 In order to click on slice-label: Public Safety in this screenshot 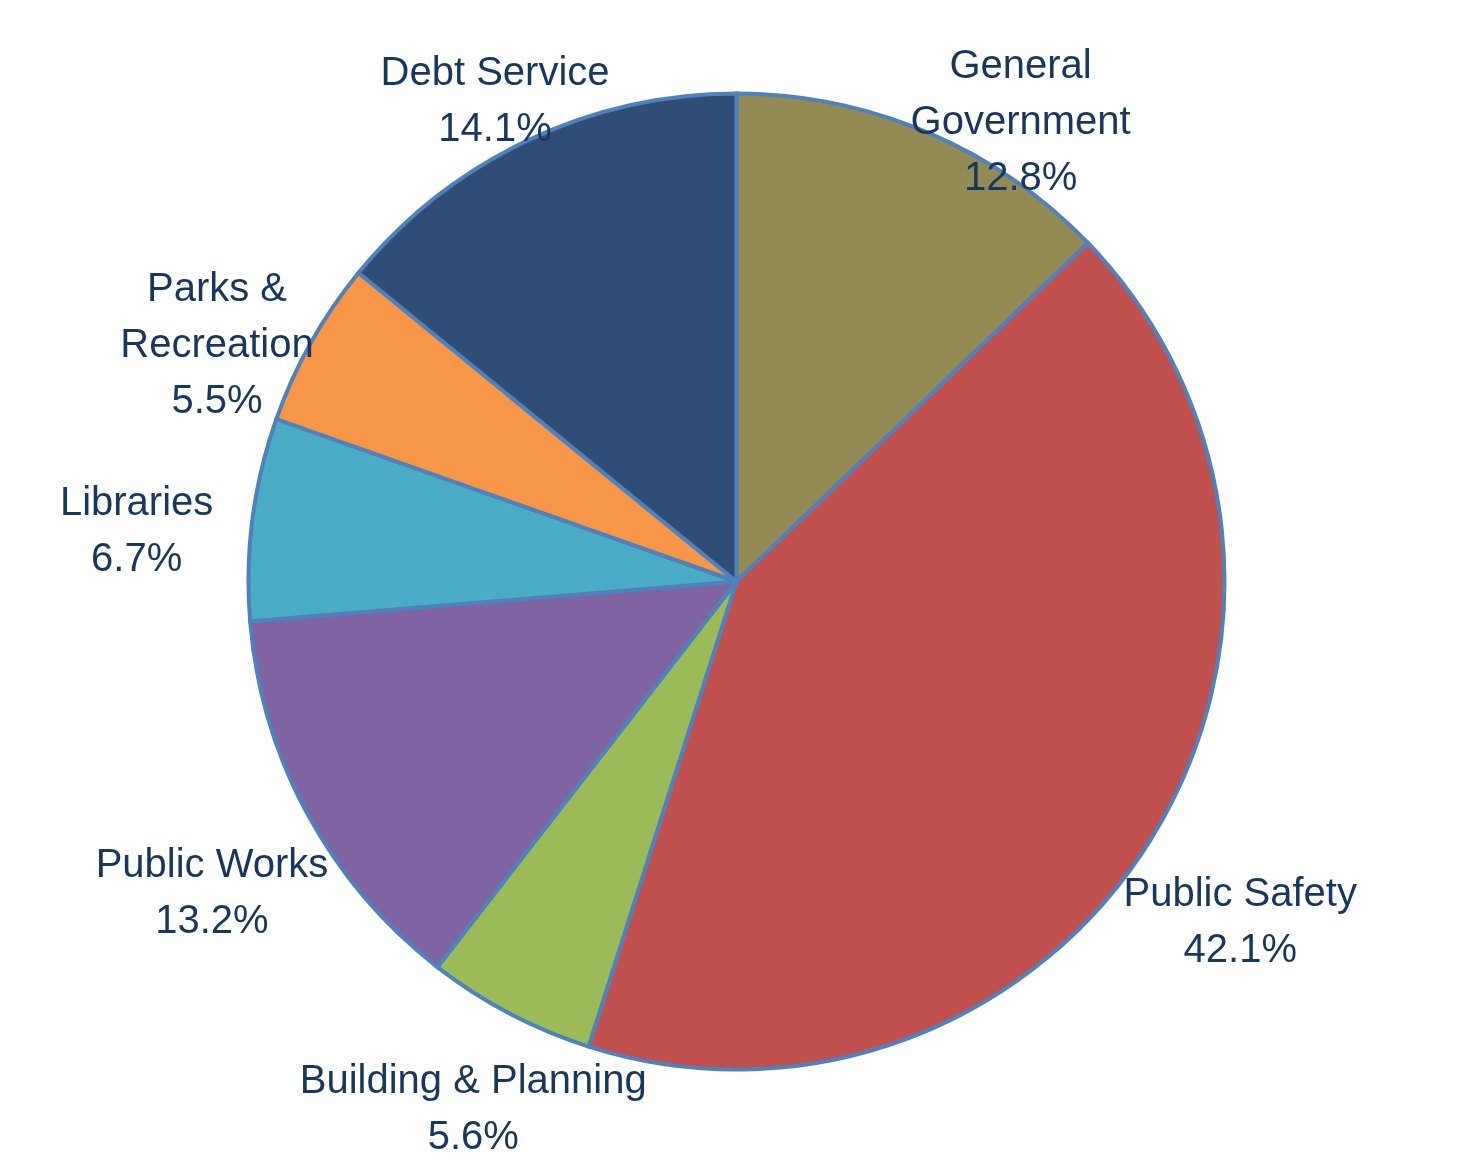, I will do `click(1240, 892)`.